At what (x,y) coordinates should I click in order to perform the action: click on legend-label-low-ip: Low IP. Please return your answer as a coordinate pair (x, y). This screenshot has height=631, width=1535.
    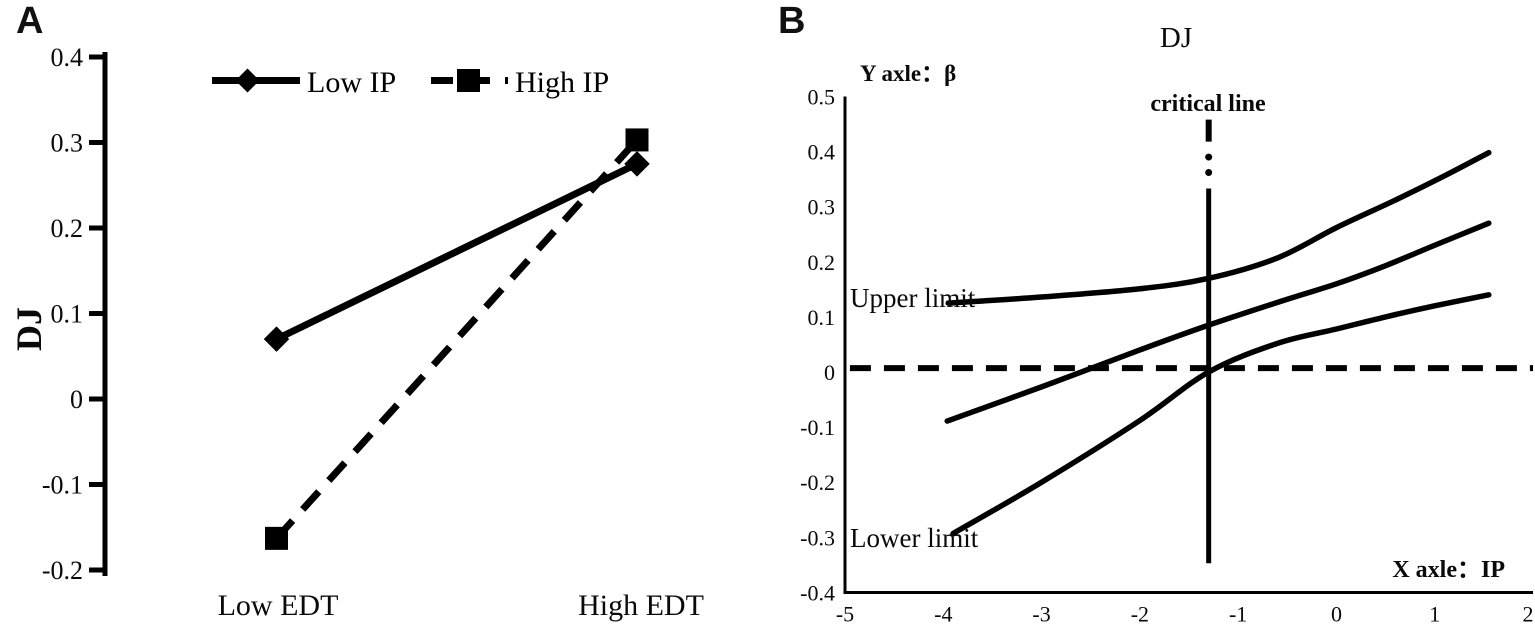
    Looking at the image, I should click on (352, 82).